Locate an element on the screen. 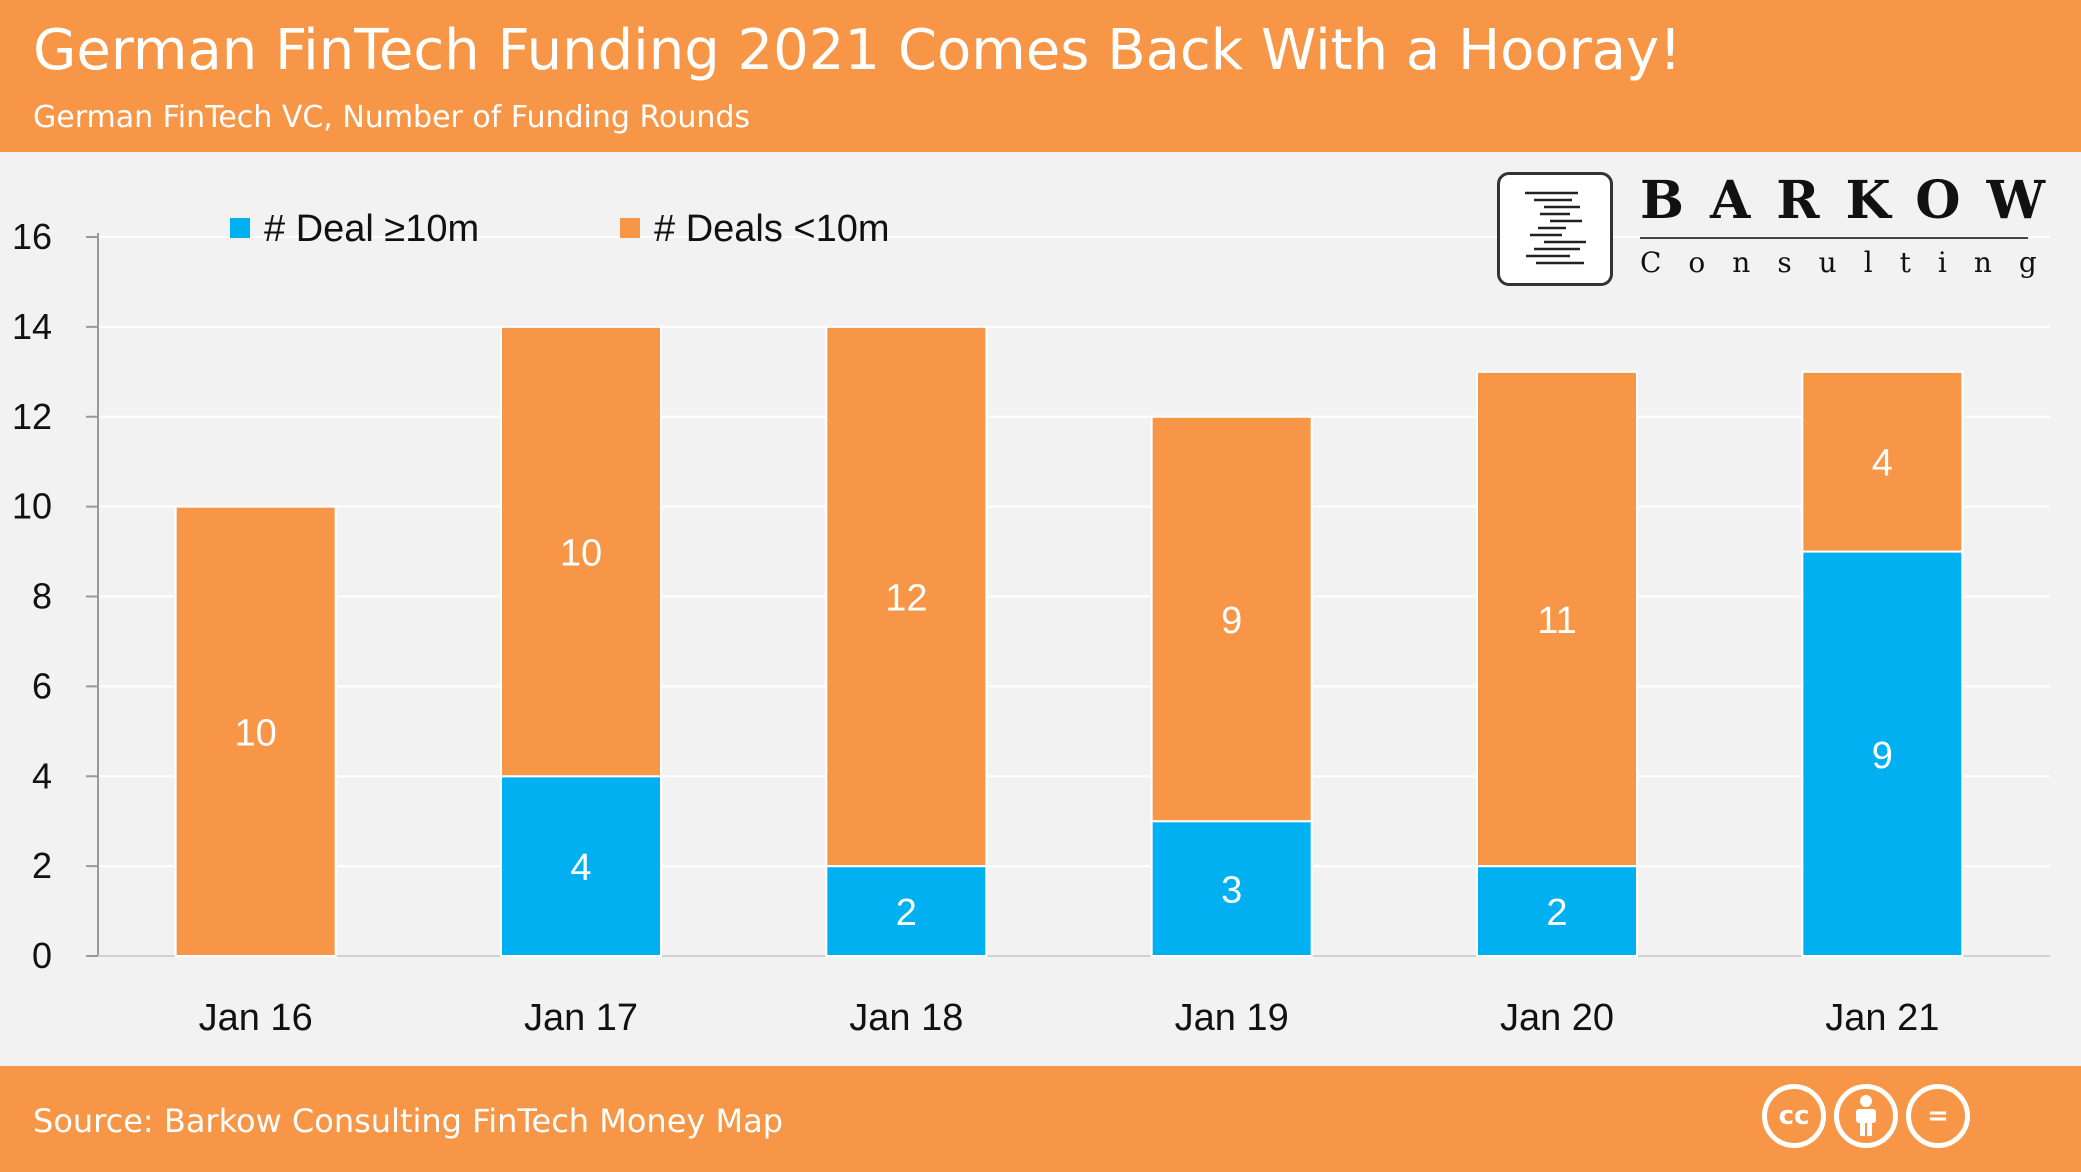  legend-label: # Deals <10m is located at coordinates (772, 229).